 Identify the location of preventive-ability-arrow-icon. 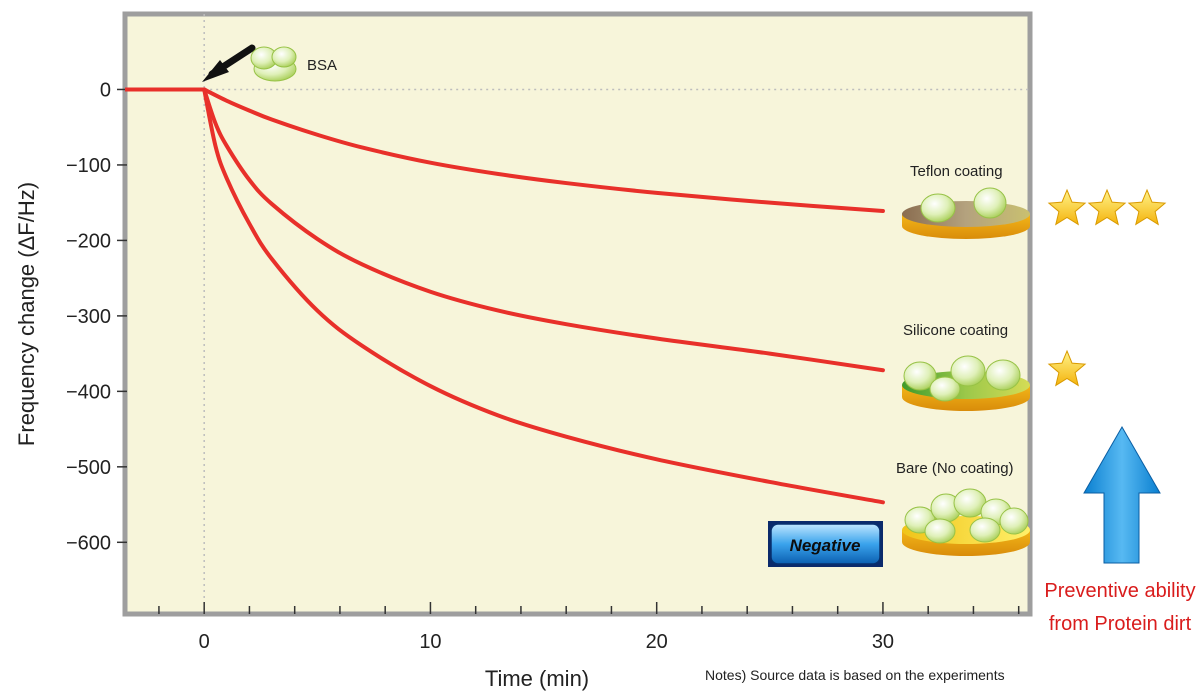
(1122, 494).